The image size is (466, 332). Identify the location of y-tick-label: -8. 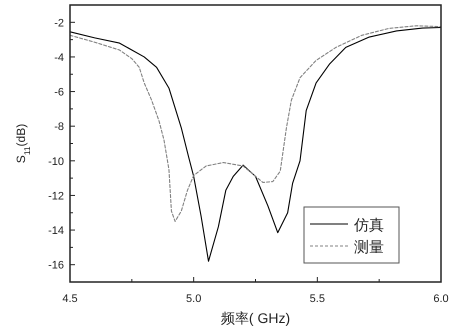
(59, 127).